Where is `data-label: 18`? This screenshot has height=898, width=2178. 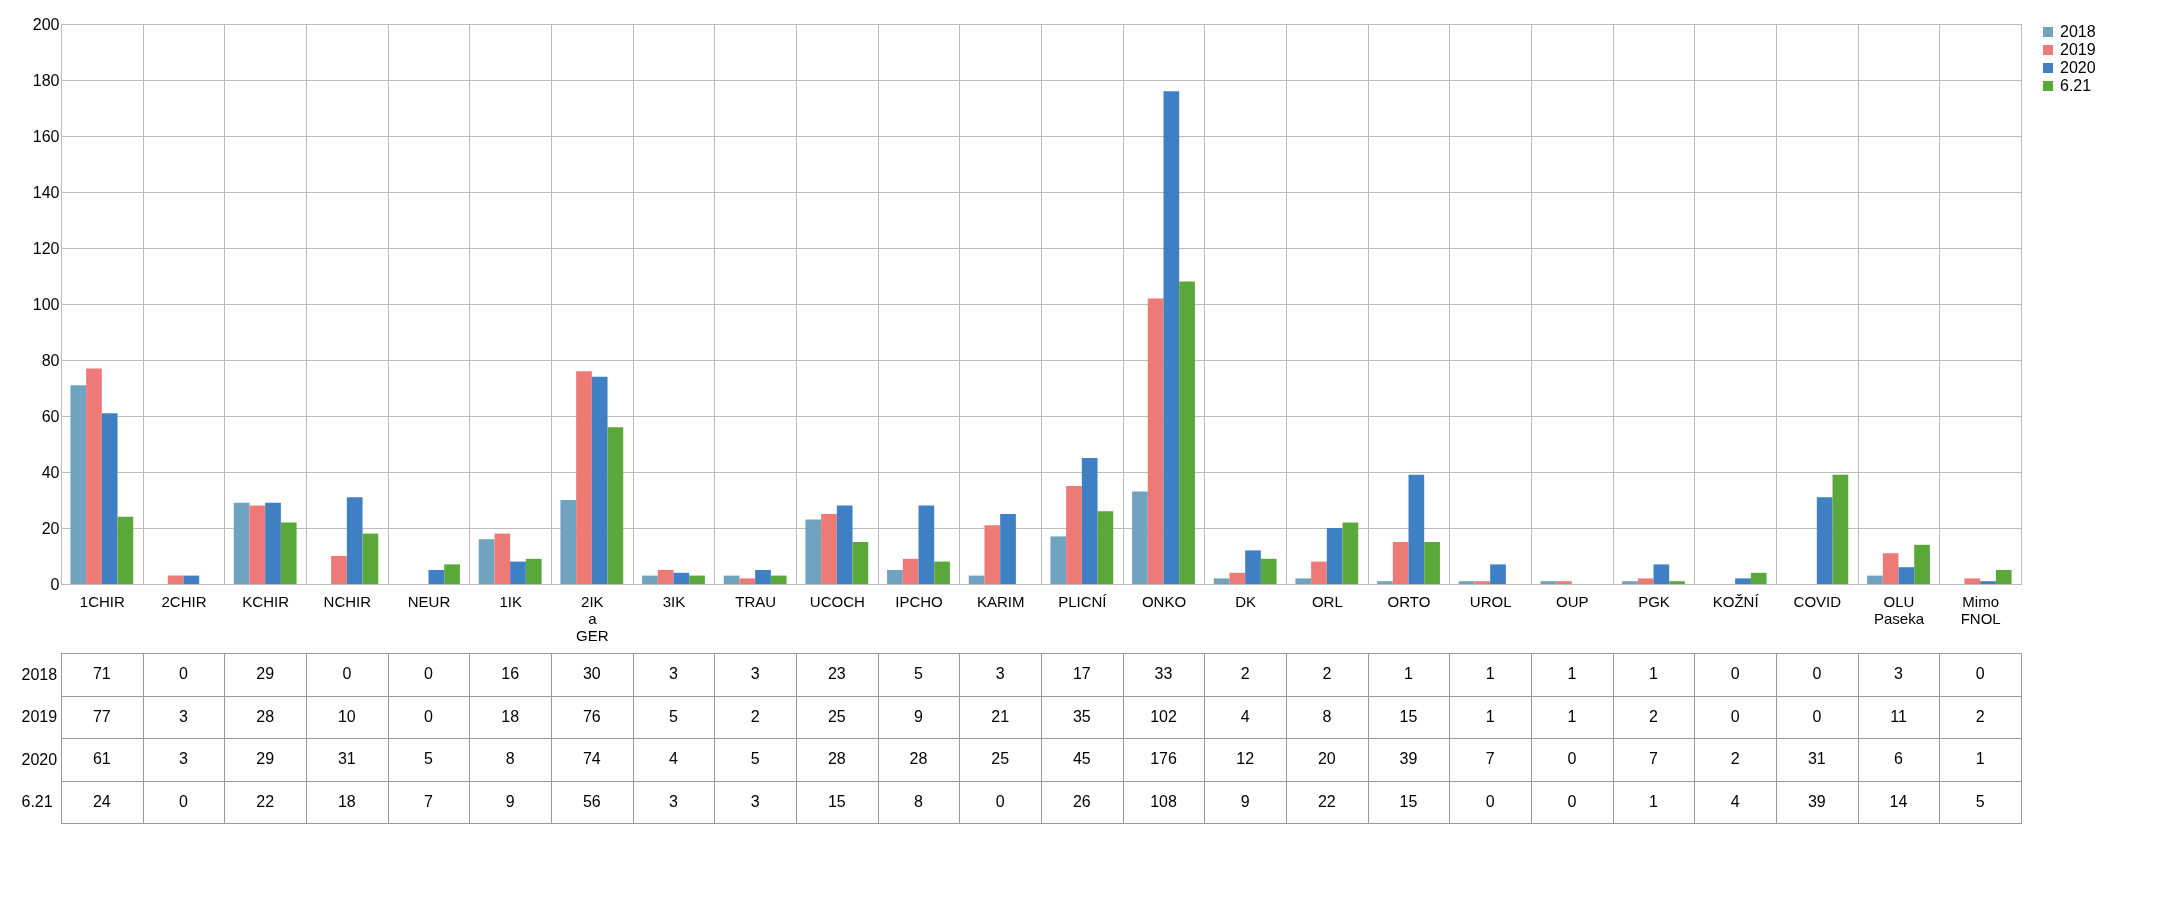
data-label: 18 is located at coordinates (510, 716).